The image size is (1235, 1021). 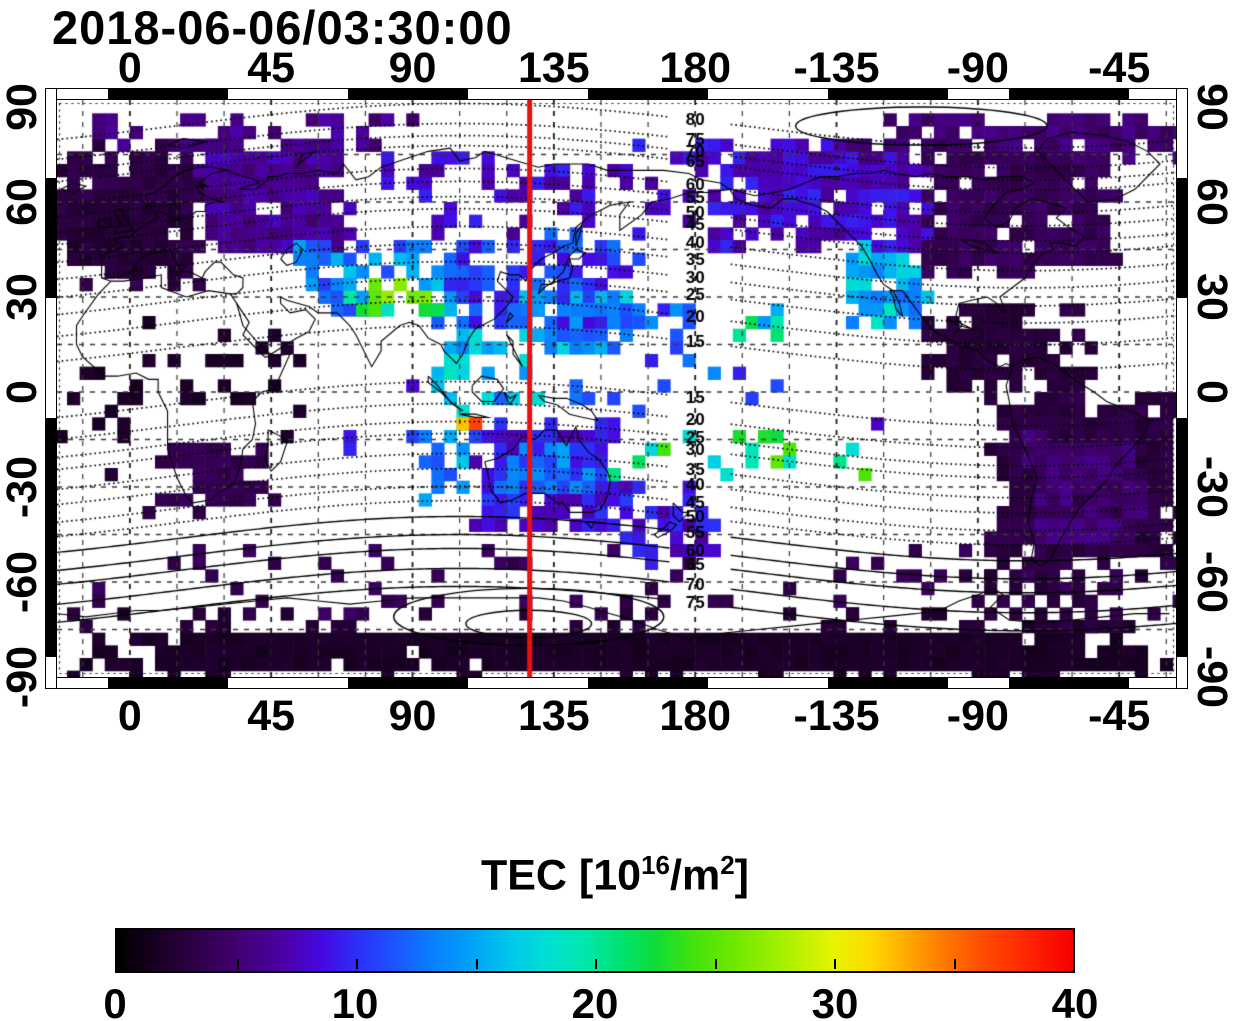 I want to click on frame-border-top, so click(x=616, y=94).